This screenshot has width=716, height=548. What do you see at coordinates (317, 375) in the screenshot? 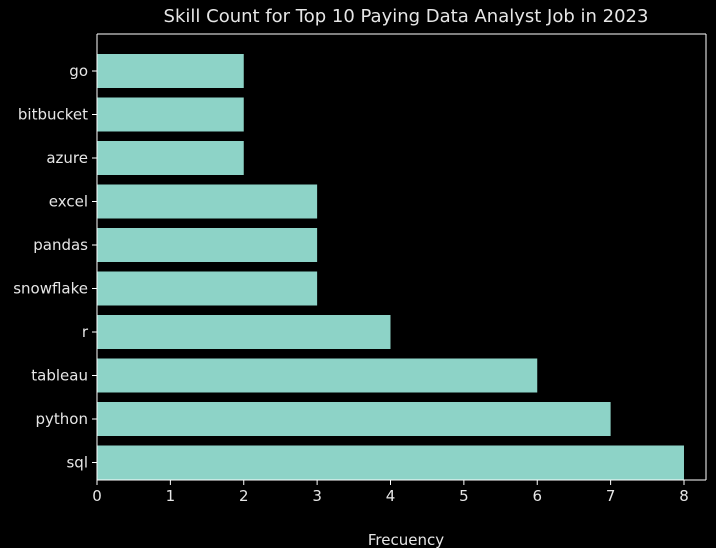
I see `bar-tableau` at bounding box center [317, 375].